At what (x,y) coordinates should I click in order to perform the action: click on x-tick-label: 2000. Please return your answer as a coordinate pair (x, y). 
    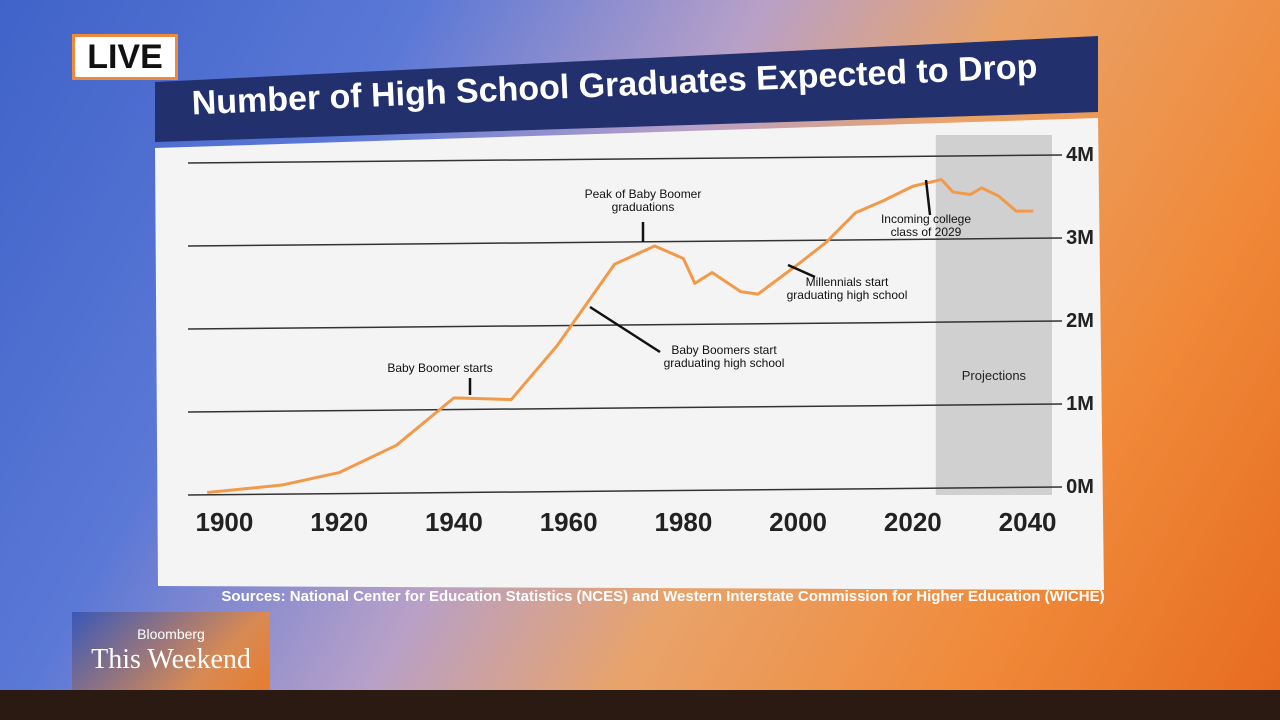
    Looking at the image, I should click on (798, 522).